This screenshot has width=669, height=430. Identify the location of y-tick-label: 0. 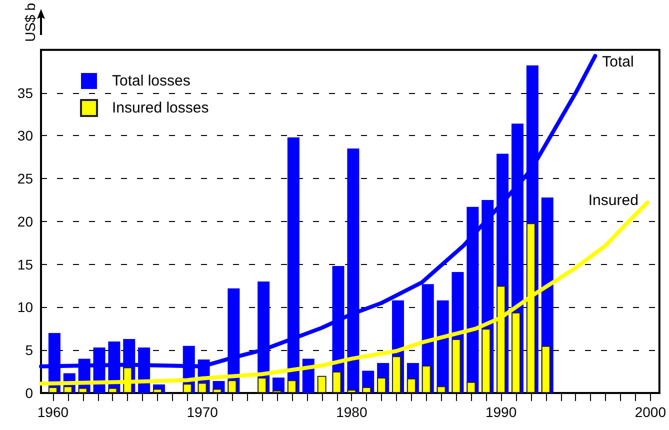
(29, 393).